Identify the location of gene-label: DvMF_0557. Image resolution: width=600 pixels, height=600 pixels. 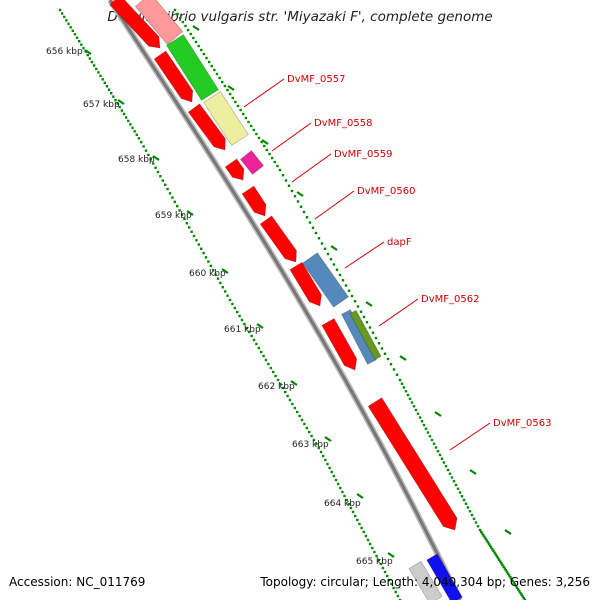
(316, 79).